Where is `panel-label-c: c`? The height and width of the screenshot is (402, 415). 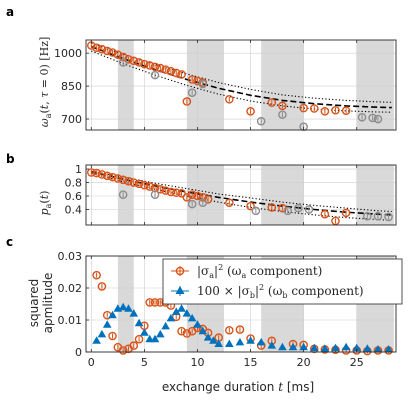
panel-label-c: c is located at coordinates (9, 242).